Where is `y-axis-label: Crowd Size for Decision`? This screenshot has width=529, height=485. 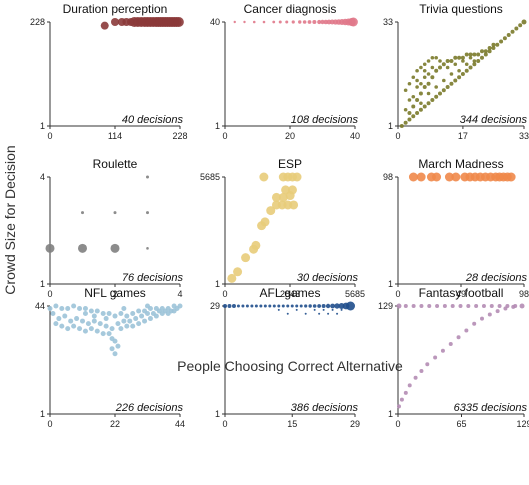 y-axis-label: Crowd Size for Decision is located at coordinates (10, 219).